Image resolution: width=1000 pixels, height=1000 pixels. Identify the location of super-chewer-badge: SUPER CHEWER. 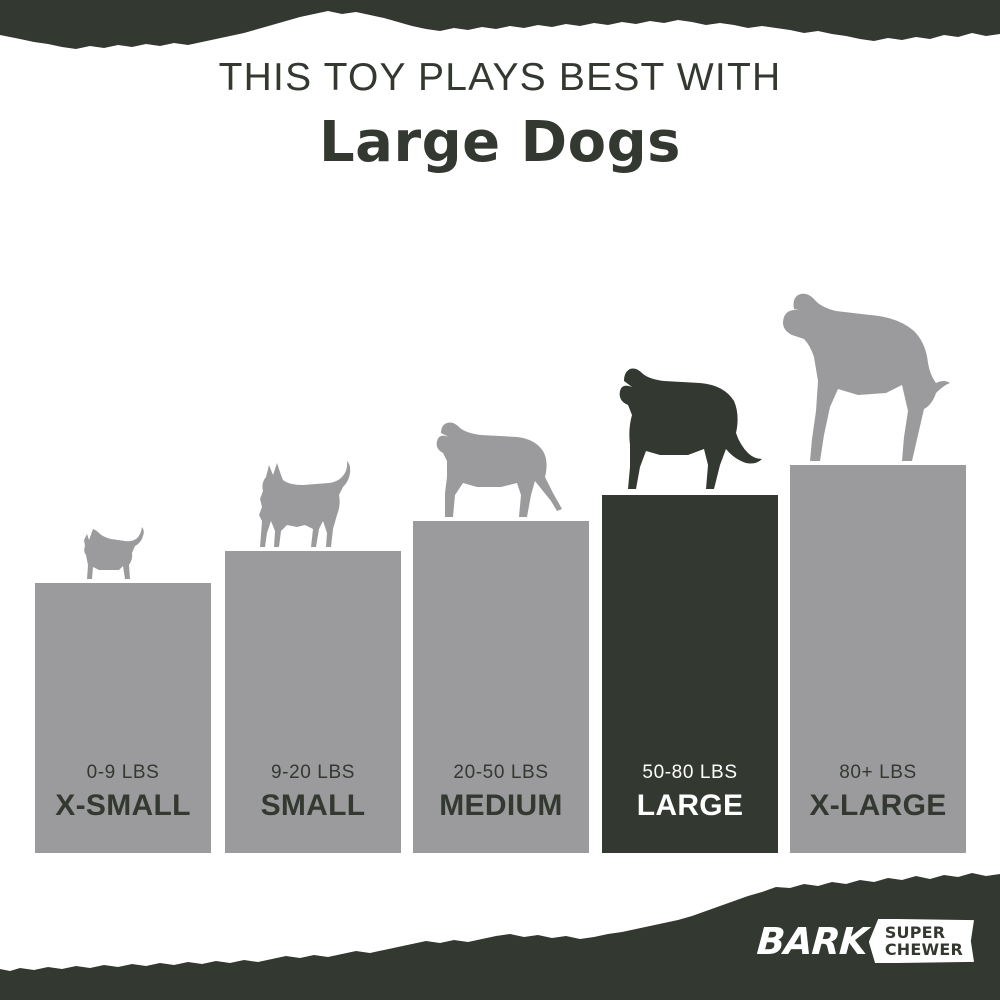
(921, 941).